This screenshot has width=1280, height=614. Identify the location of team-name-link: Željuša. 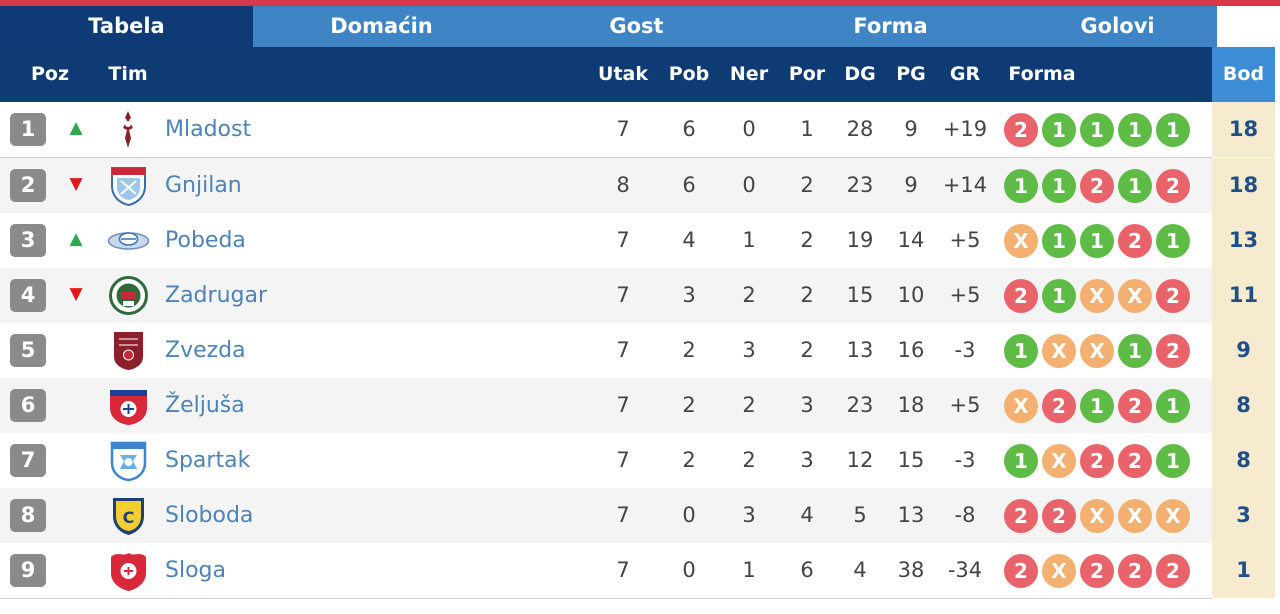
(205, 405).